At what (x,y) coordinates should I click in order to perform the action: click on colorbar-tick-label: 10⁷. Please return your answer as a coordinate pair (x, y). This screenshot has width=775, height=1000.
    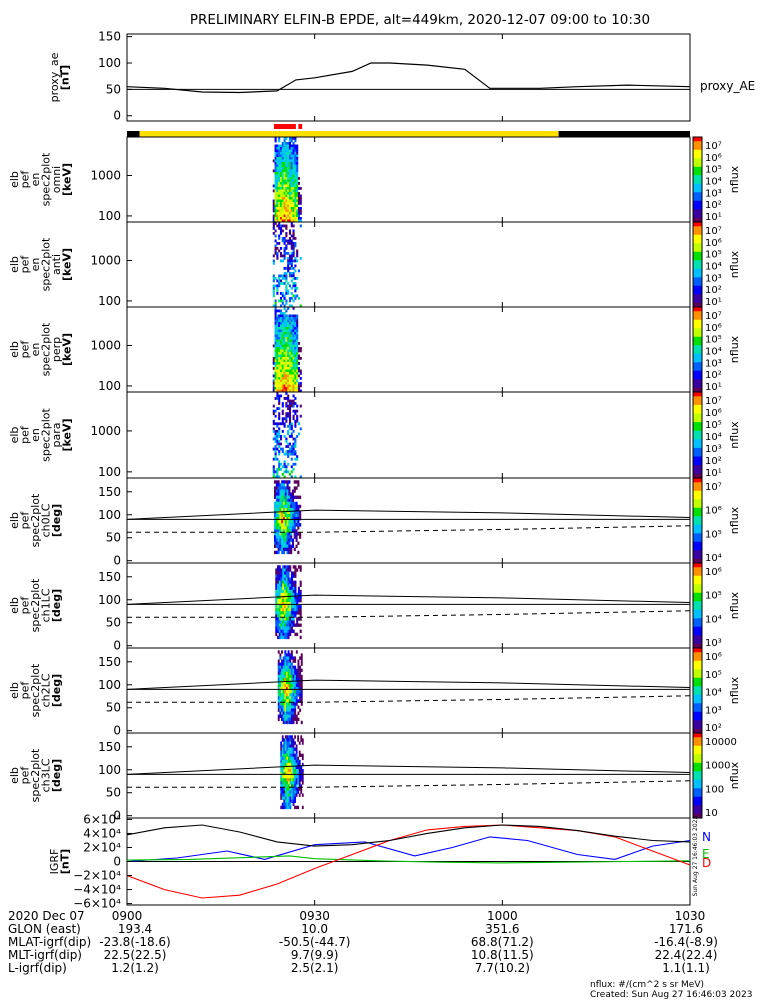
    Looking at the image, I should click on (713, 401).